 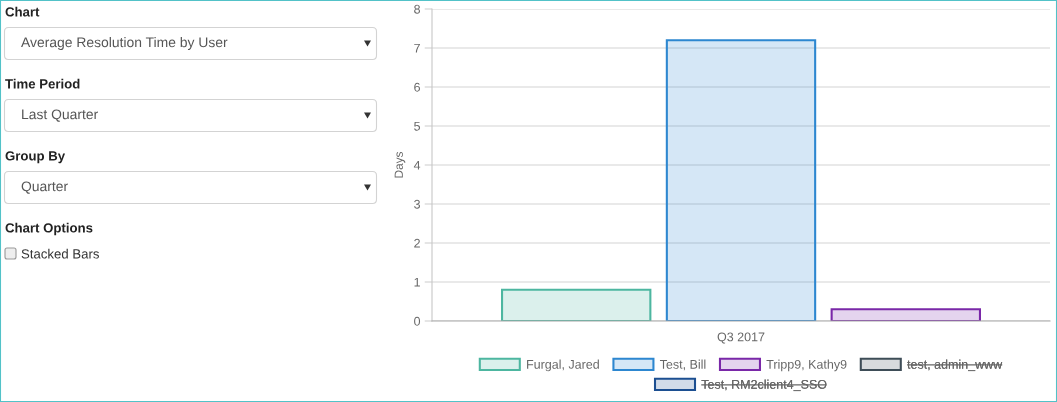 What do you see at coordinates (806, 365) in the screenshot?
I see `legend-label: Tripp9, Kathy9` at bounding box center [806, 365].